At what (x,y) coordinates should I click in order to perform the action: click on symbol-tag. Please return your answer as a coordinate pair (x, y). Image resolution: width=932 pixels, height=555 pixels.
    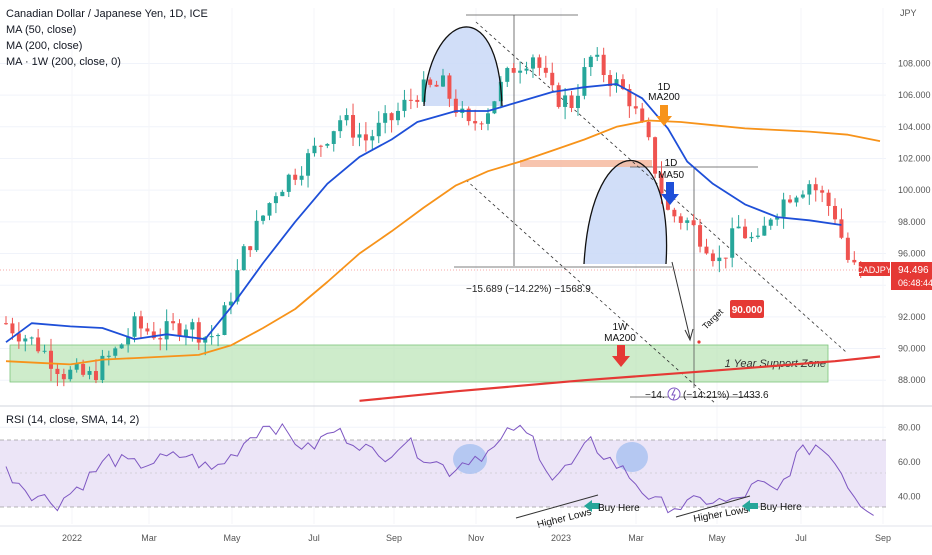
    Looking at the image, I should click on (874, 269).